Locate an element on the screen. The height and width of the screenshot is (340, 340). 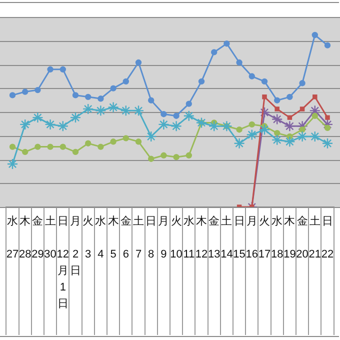
category-label: 月 9 is located at coordinates (164, 237).